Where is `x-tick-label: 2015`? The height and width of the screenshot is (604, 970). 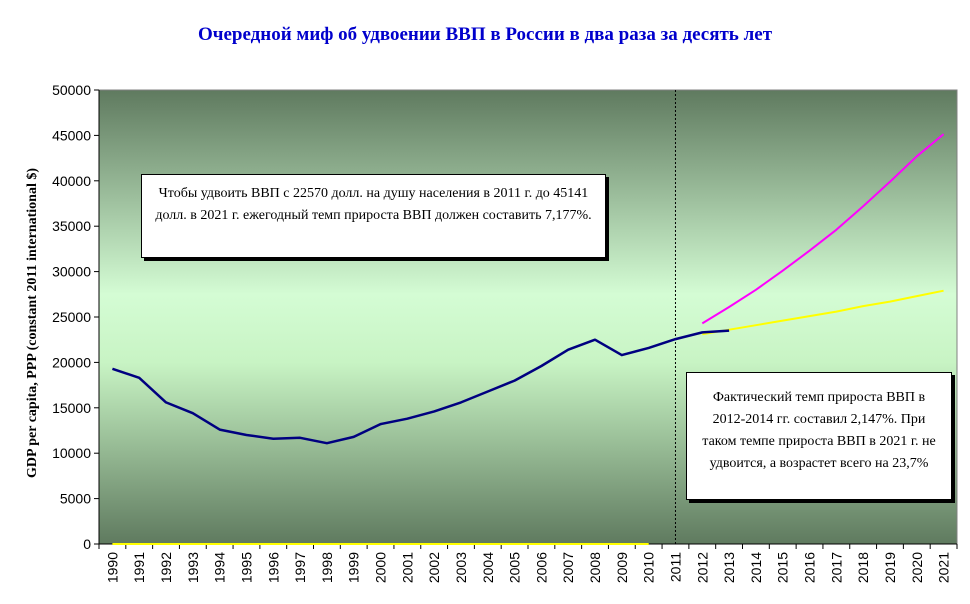 x-tick-label: 2015 is located at coordinates (783, 567).